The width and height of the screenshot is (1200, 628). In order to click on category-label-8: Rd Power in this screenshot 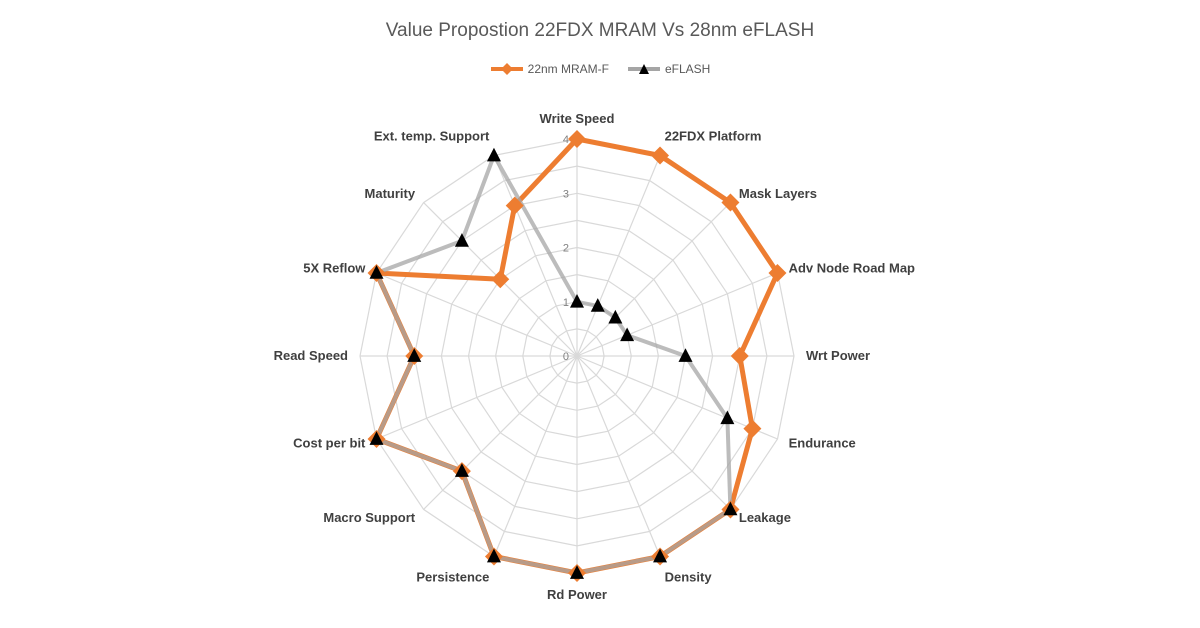, I will do `click(577, 594)`.